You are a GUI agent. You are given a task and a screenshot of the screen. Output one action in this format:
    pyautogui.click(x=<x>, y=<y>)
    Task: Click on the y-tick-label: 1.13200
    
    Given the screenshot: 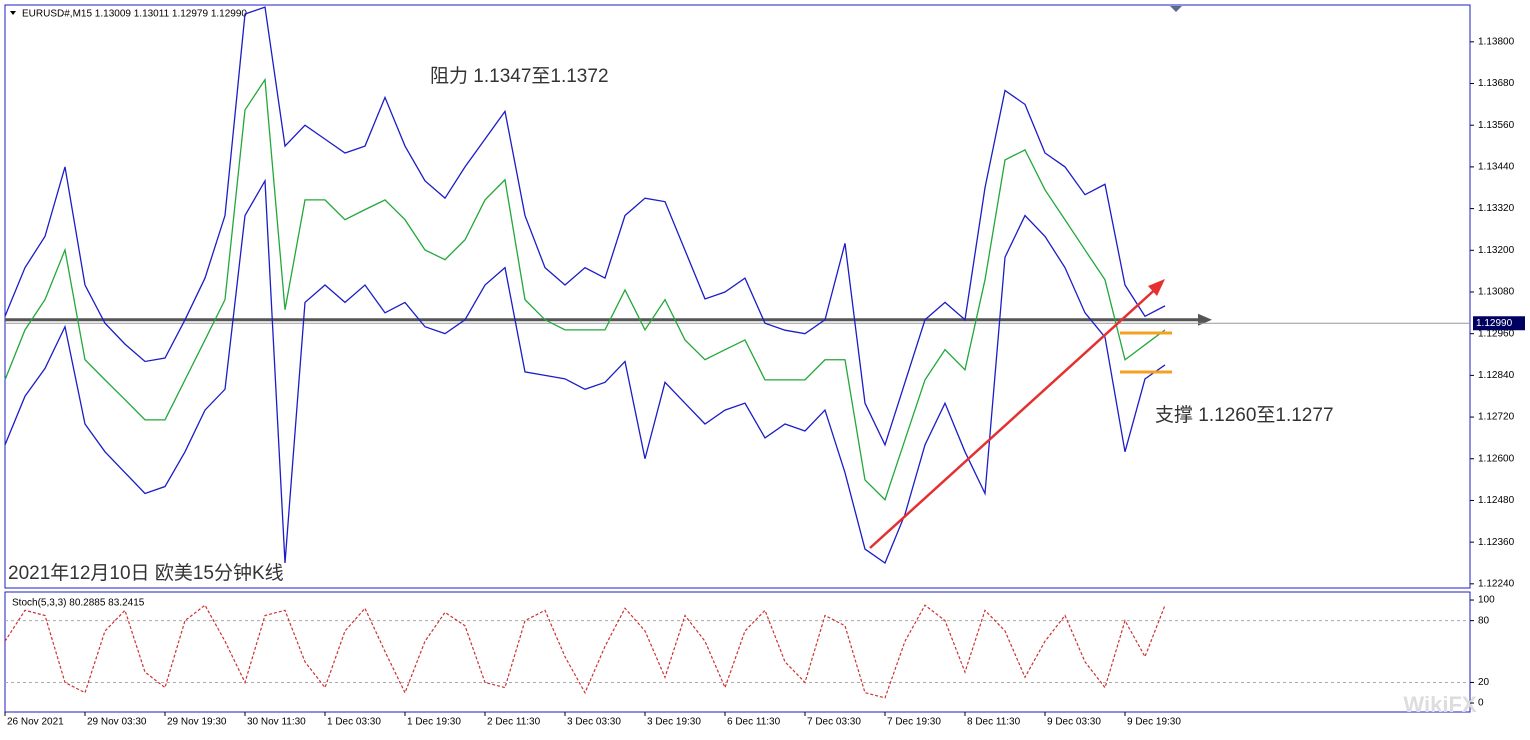 What is the action you would take?
    pyautogui.click(x=1496, y=250)
    